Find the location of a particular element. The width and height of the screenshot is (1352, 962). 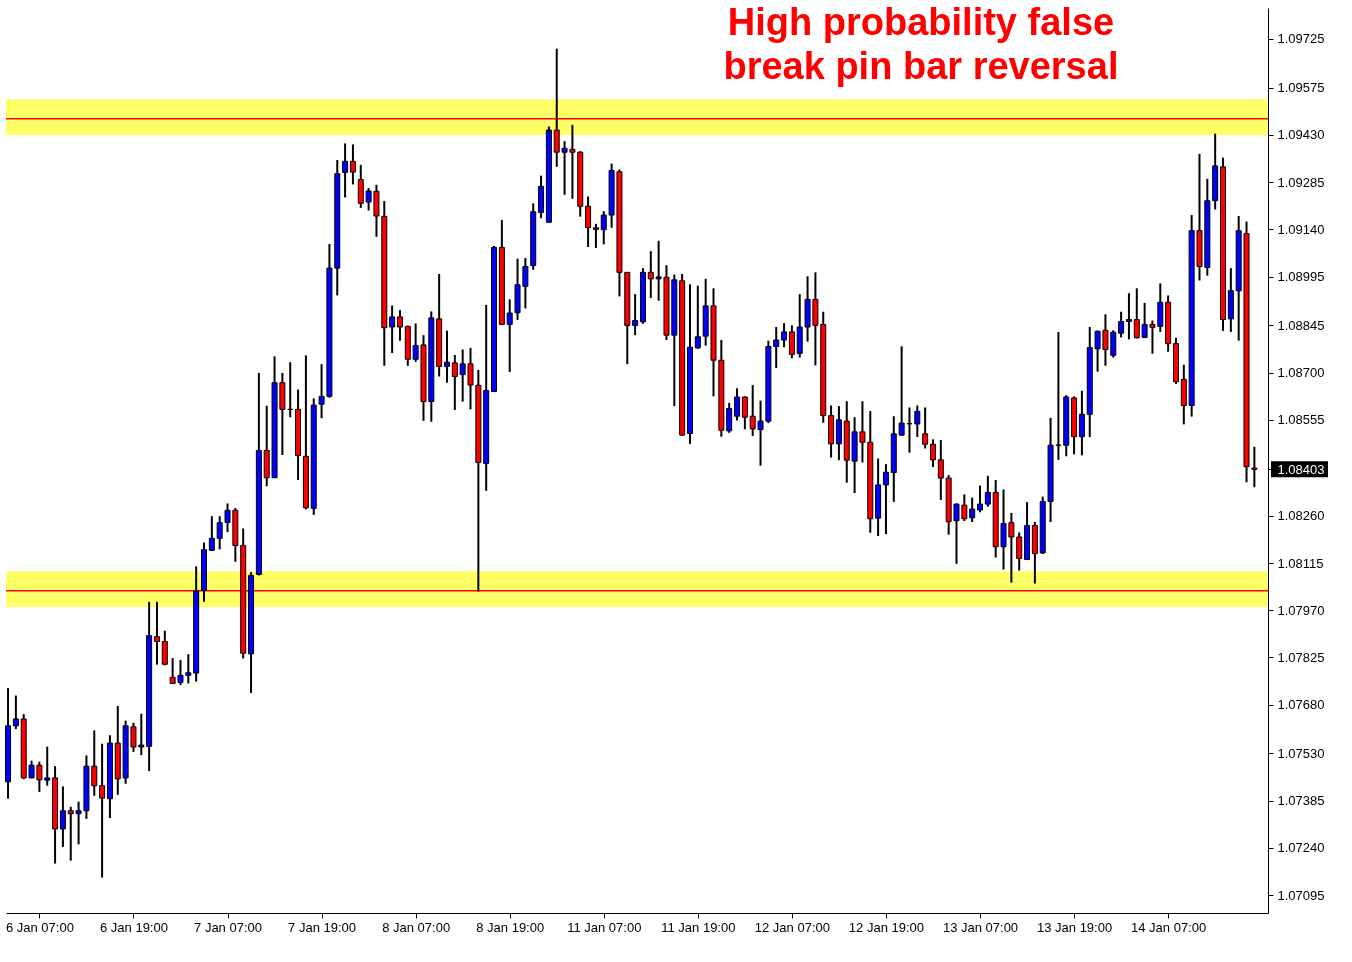

x-tick-label: 13 Jan 19:00 is located at coordinates (1074, 927).